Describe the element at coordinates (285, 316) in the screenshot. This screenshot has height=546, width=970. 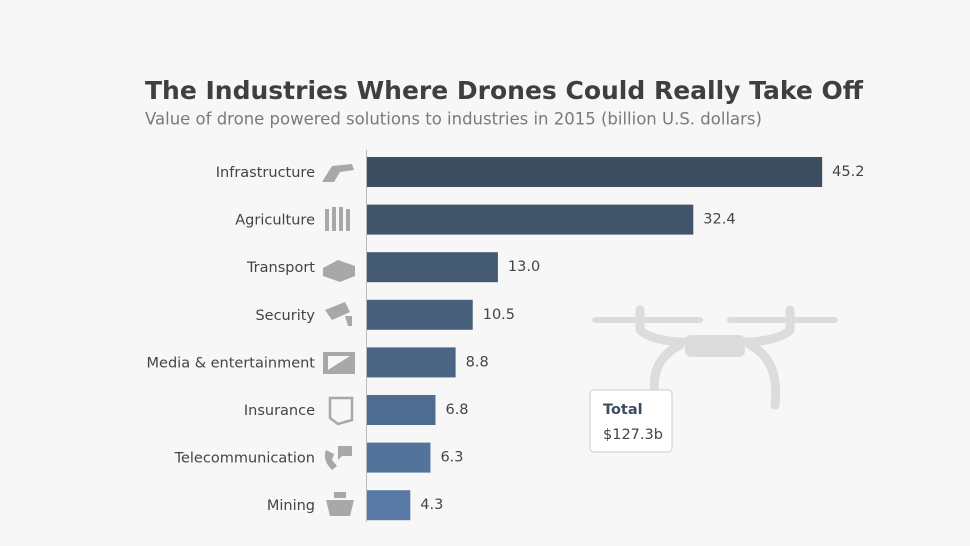
I see `category-label: Security` at that location.